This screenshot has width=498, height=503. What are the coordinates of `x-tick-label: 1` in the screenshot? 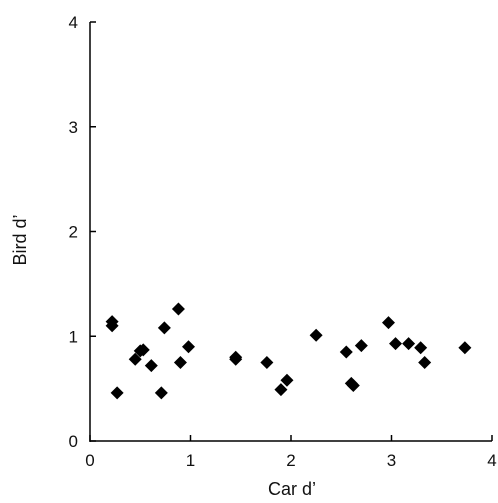 It's located at (190, 460).